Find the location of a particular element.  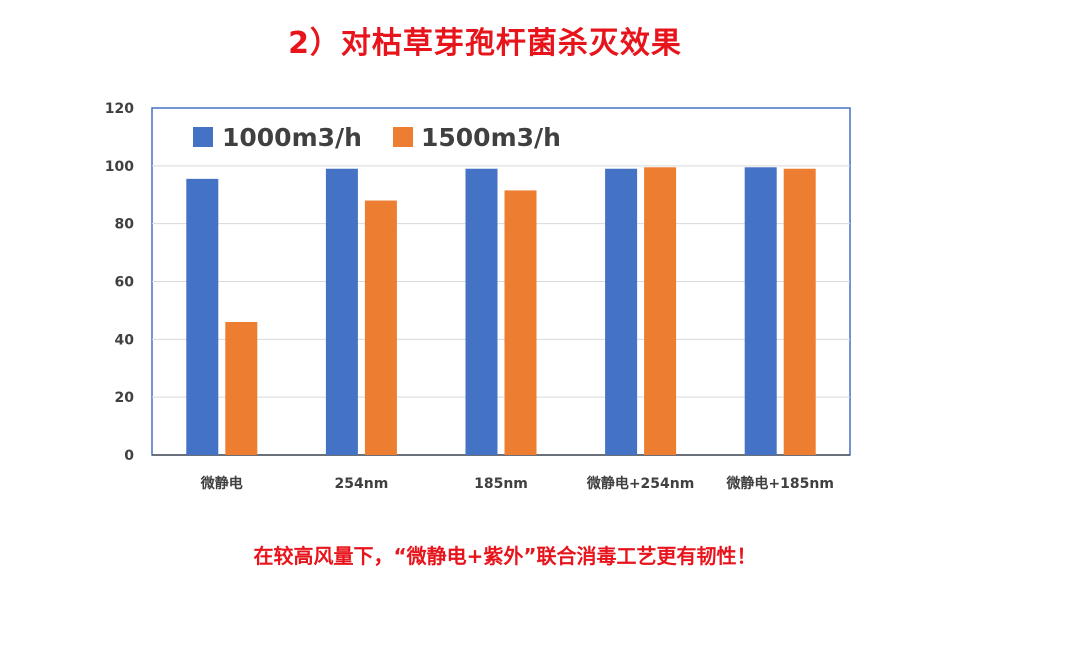

y-tick-label: 60 is located at coordinates (125, 283).